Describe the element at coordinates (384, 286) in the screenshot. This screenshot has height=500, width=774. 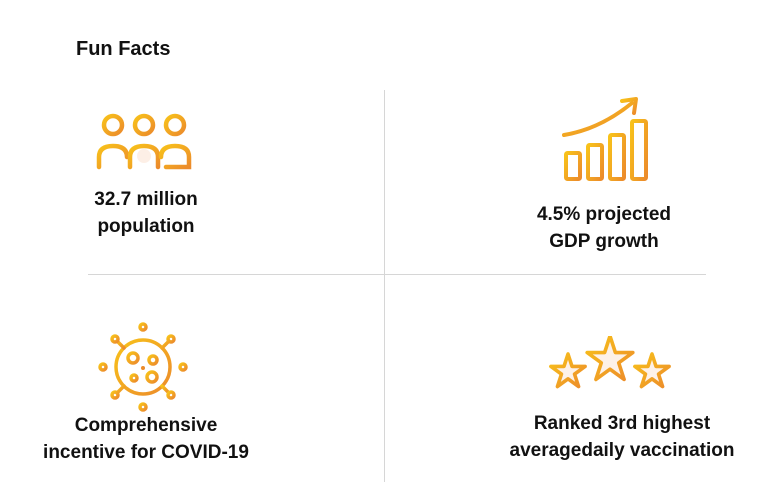
I see `vertical-divider` at that location.